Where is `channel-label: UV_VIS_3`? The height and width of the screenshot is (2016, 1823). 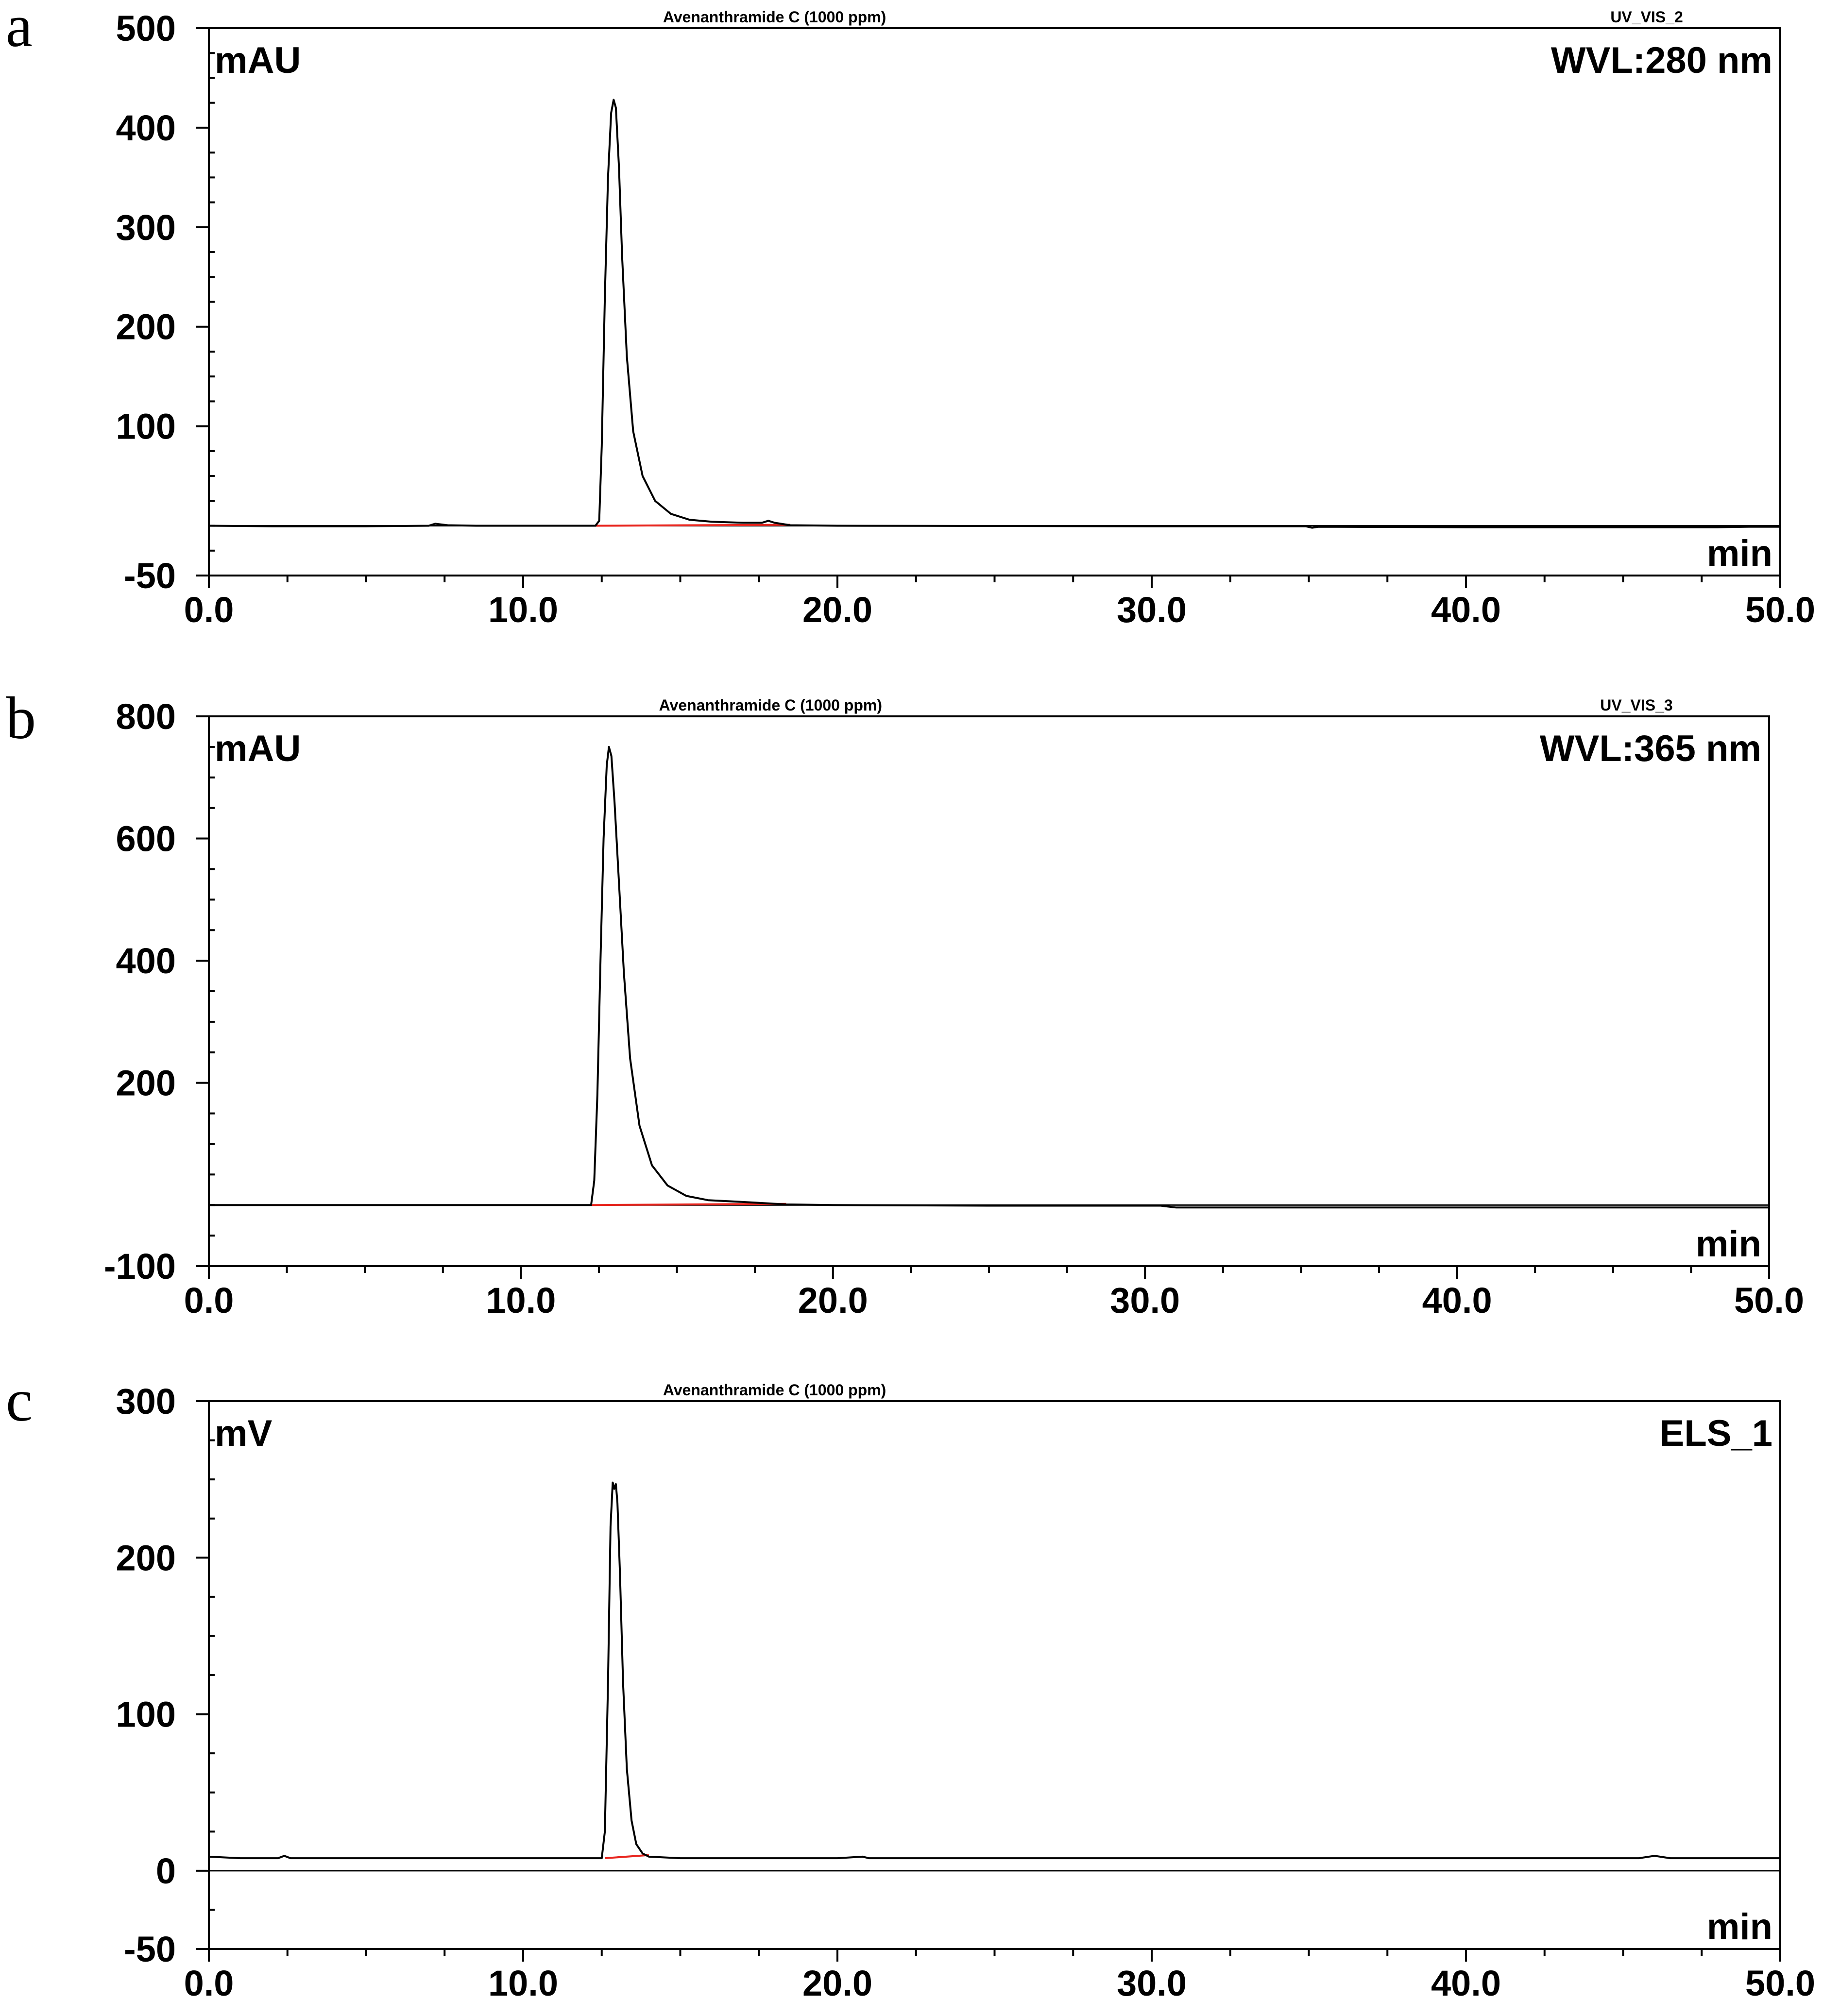 channel-label: UV_VIS_3 is located at coordinates (1636, 705).